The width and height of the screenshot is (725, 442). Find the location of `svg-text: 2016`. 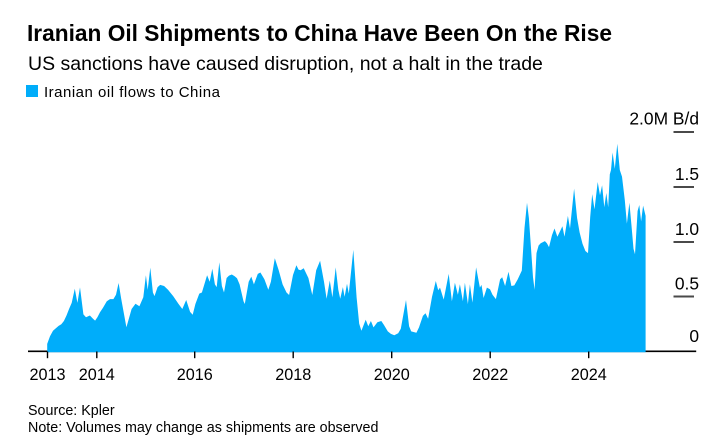

svg-text: 2016 is located at coordinates (195, 375).